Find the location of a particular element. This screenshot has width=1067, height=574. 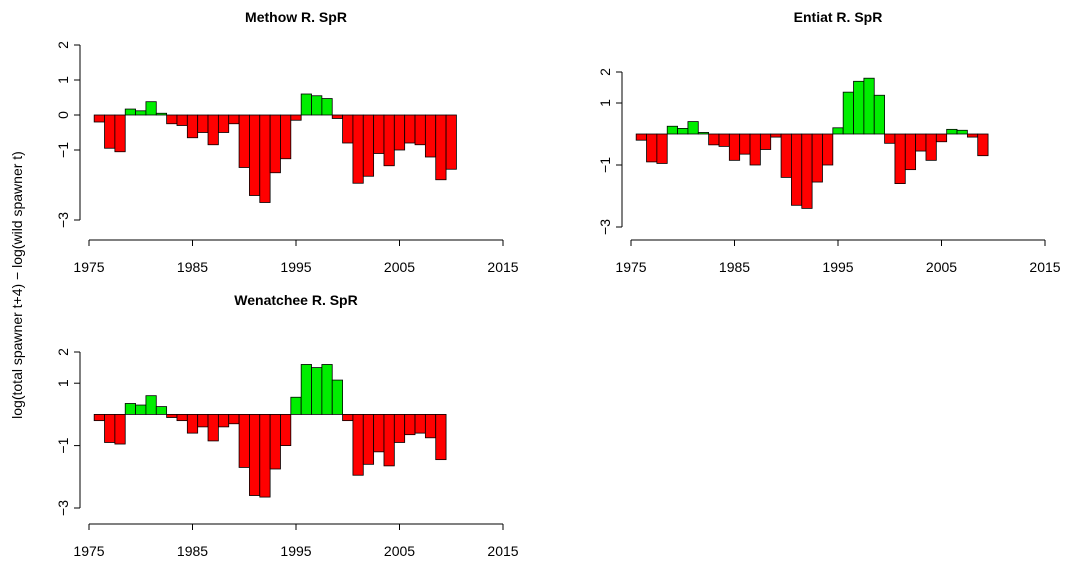

panel-title: Wenatchee R. SpR is located at coordinates (295, 300).